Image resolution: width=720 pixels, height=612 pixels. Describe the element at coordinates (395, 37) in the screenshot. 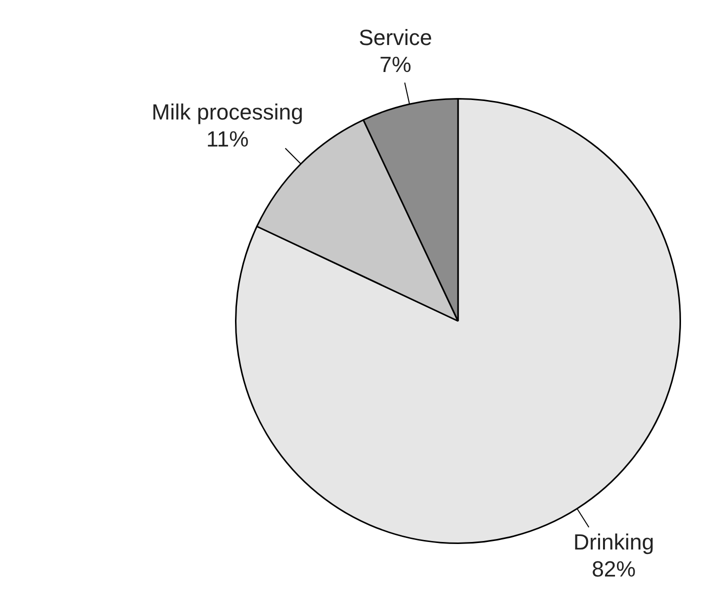

I see `slice-label: Service` at that location.